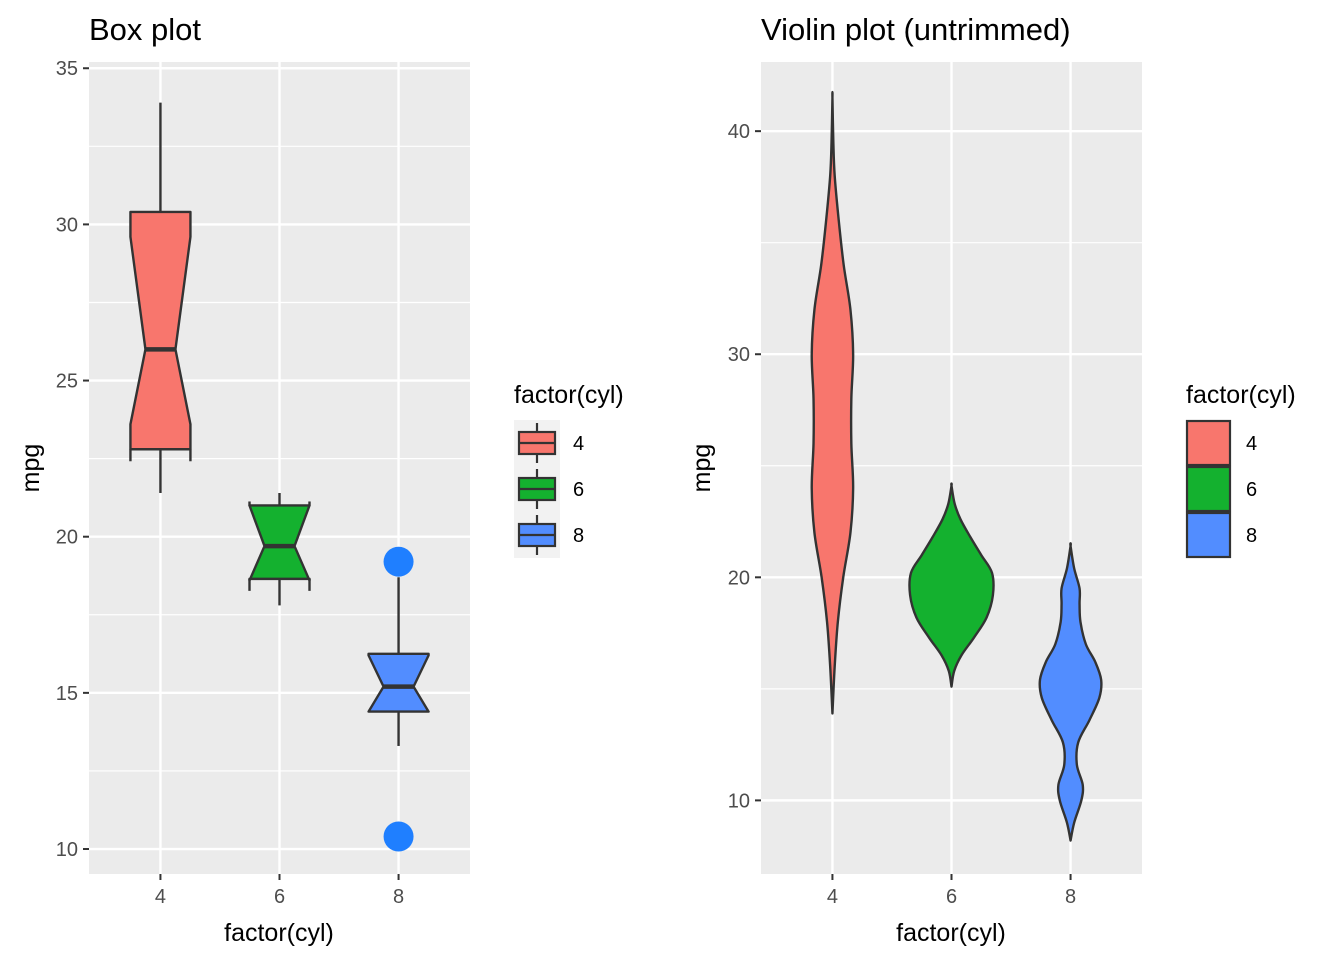 Image resolution: width=1344 pixels, height=960 pixels. Describe the element at coordinates (744, 466) in the screenshot. I see `violin-plot-y-axis: 10 20 30 40` at that location.